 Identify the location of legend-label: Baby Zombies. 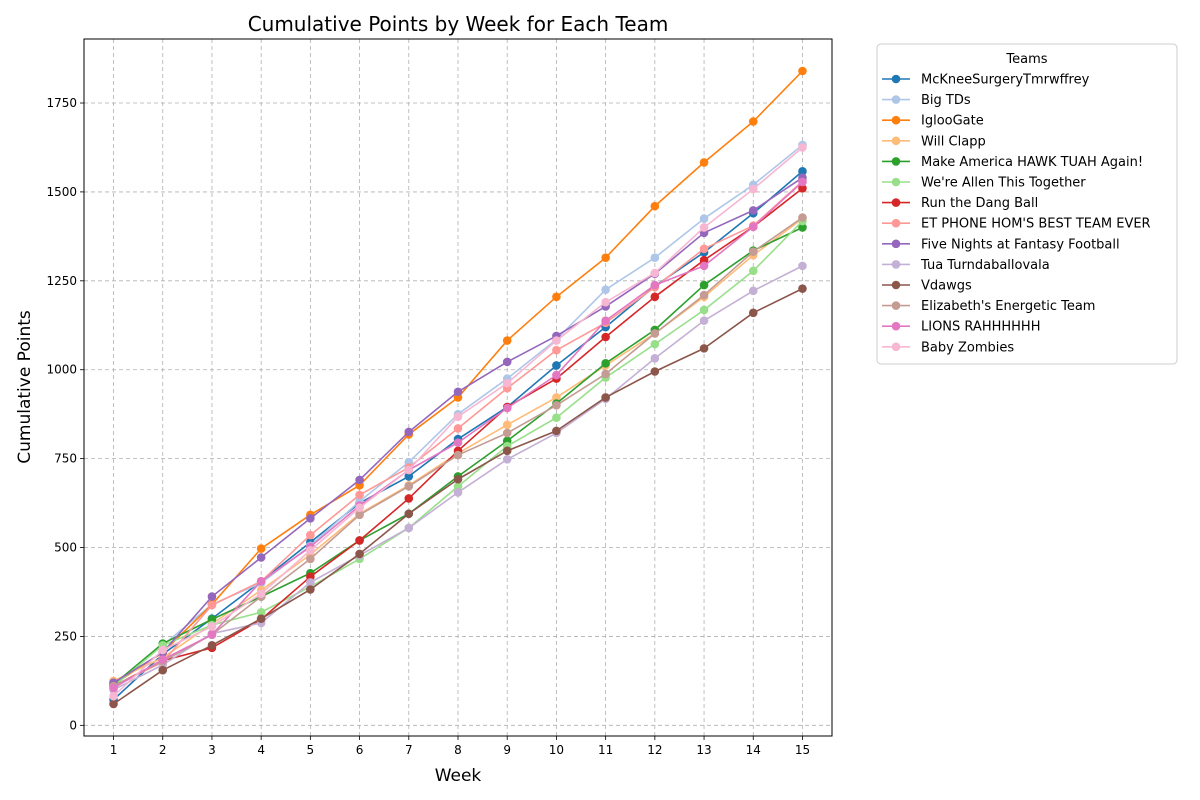
(967, 347).